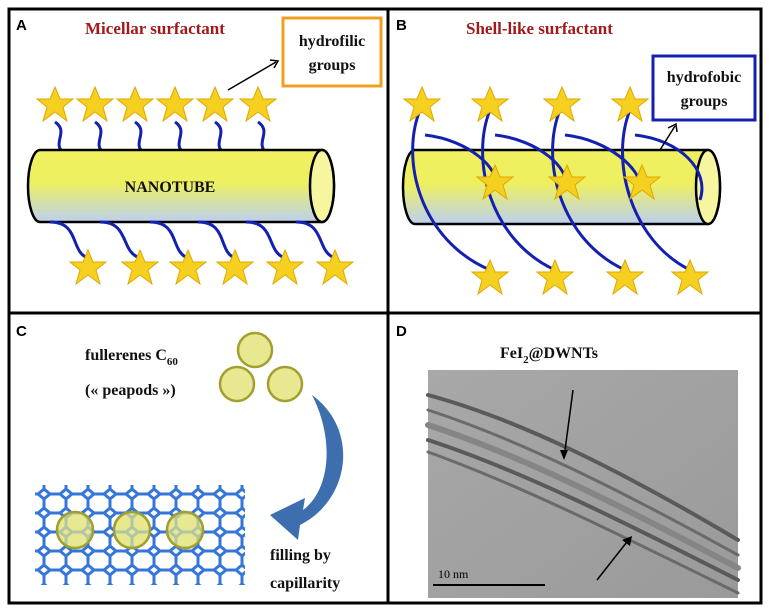 This screenshot has height=609, width=769. Describe the element at coordinates (21, 331) in the screenshot. I see `panel-label: C` at that location.